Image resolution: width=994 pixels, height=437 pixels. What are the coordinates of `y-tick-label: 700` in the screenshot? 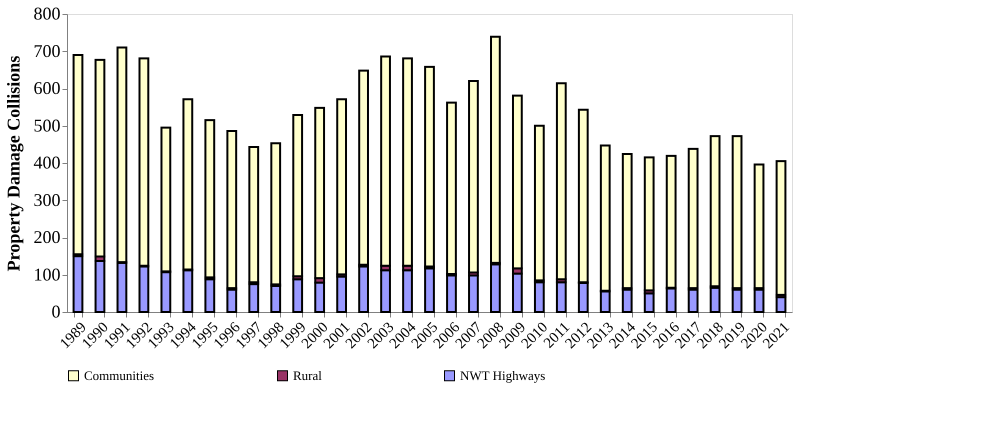 It's located at (47, 50).